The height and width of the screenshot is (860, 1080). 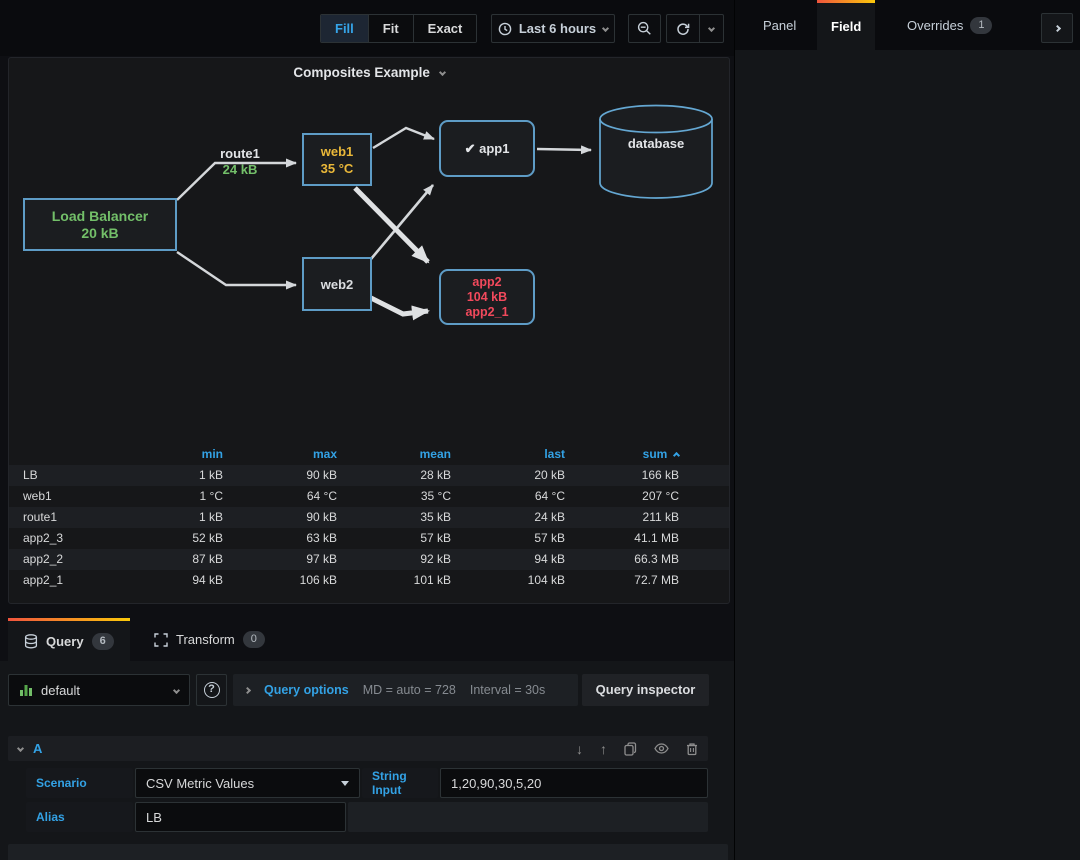 What do you see at coordinates (949, 25) in the screenshot?
I see `tab-overrides: Overrides 1` at bounding box center [949, 25].